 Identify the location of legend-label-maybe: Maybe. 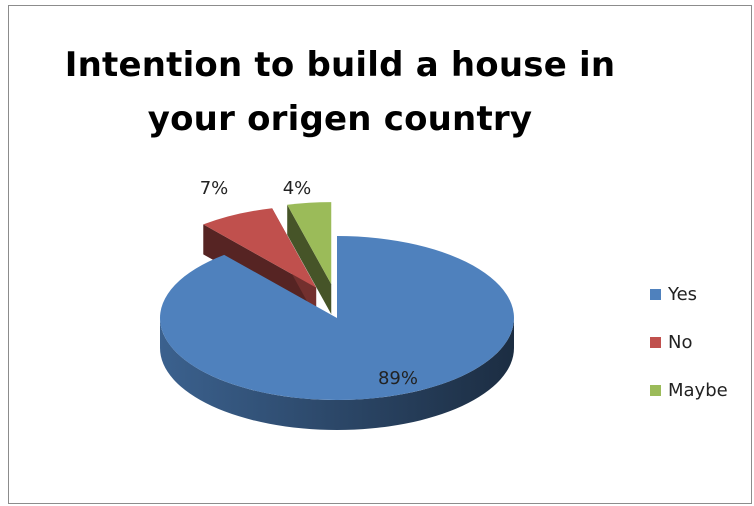
(698, 390).